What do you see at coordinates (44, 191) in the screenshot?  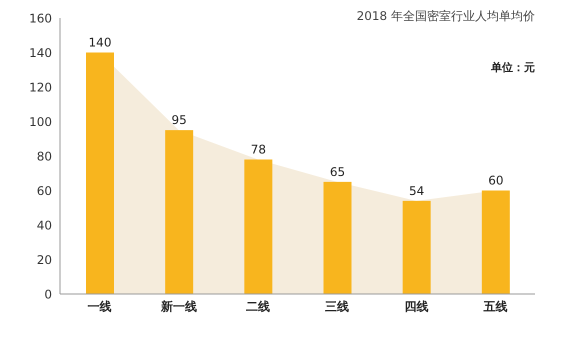 I see `y-tick-label: 60` at bounding box center [44, 191].